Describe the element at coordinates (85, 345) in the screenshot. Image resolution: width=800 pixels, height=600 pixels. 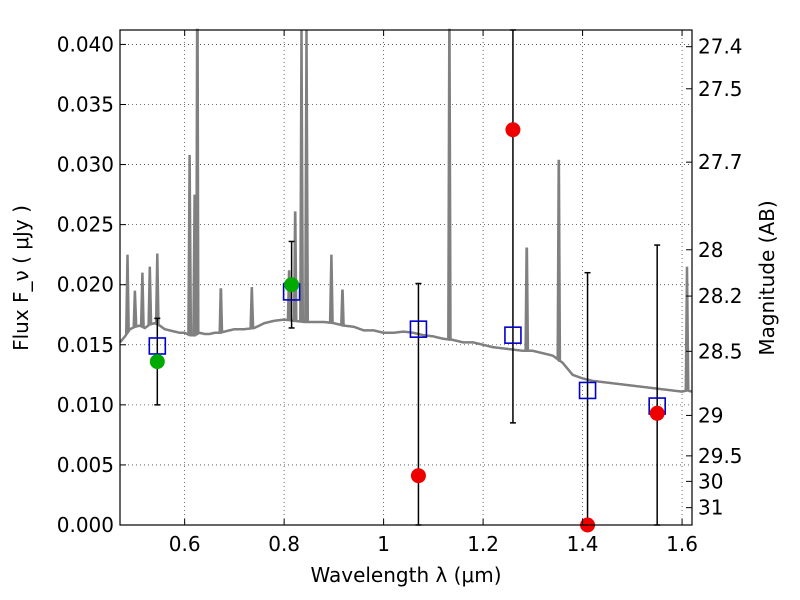
I see `y-tick-label: 0.015` at that location.